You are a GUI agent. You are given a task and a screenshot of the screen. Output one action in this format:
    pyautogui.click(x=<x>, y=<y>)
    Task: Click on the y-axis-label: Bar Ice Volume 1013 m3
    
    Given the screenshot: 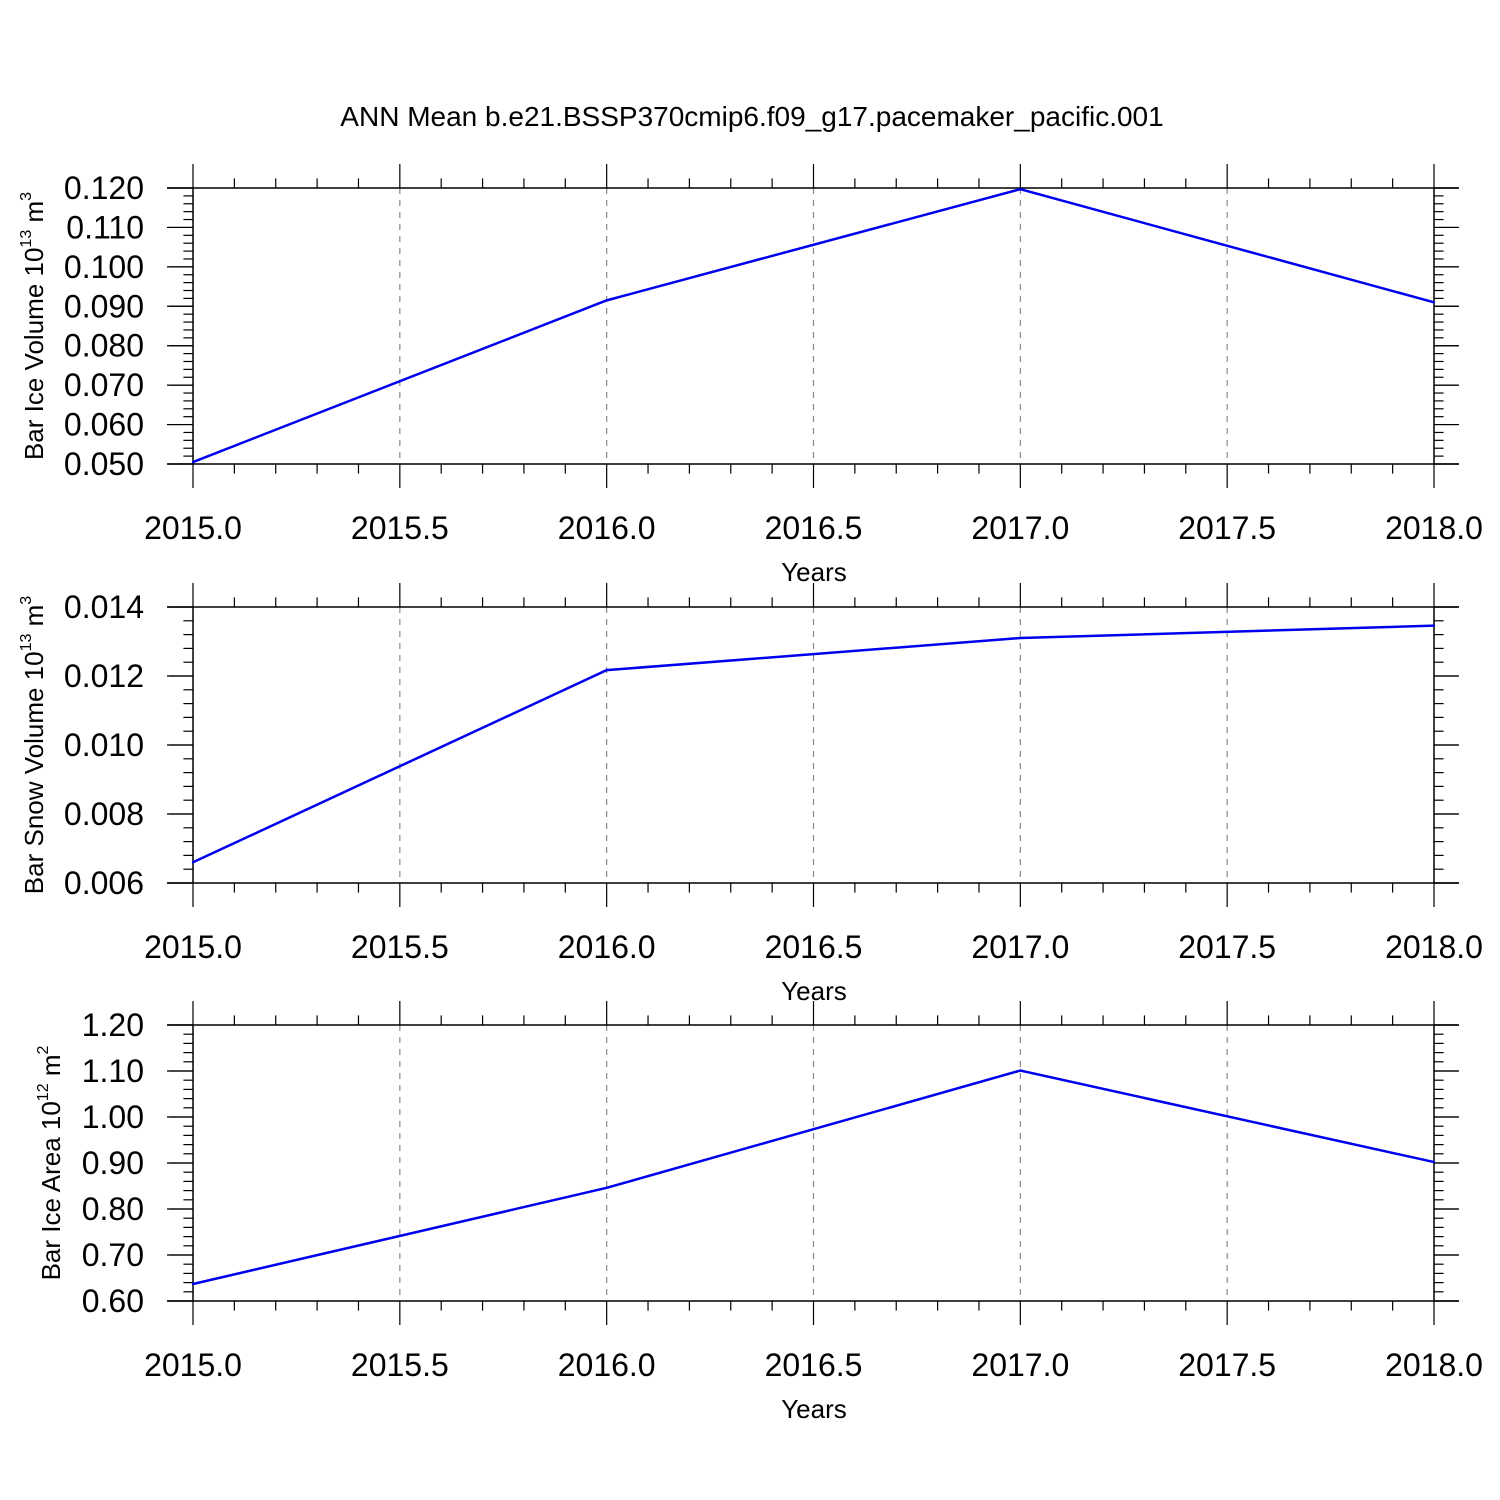 What is the action you would take?
    pyautogui.click(x=33, y=326)
    